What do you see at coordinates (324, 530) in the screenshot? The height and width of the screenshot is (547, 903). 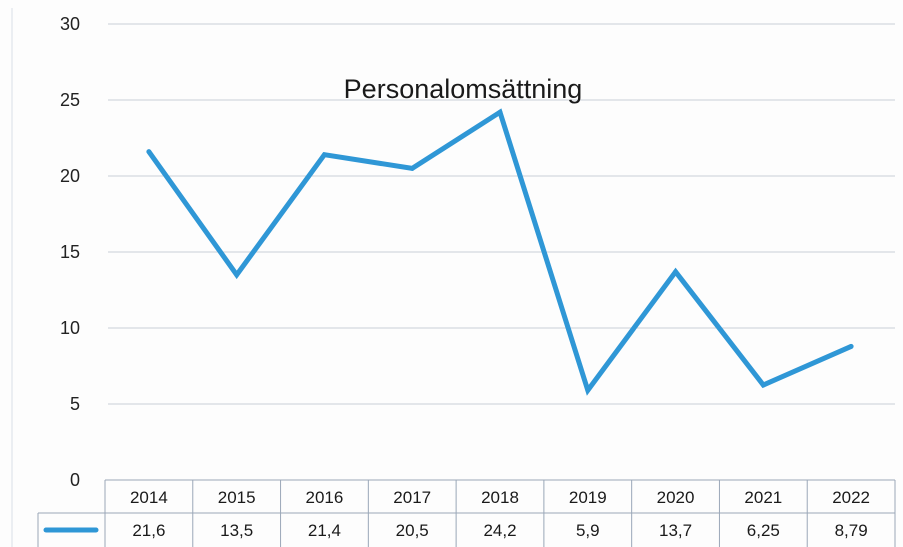 I see `data-label: 21,4` at bounding box center [324, 530].